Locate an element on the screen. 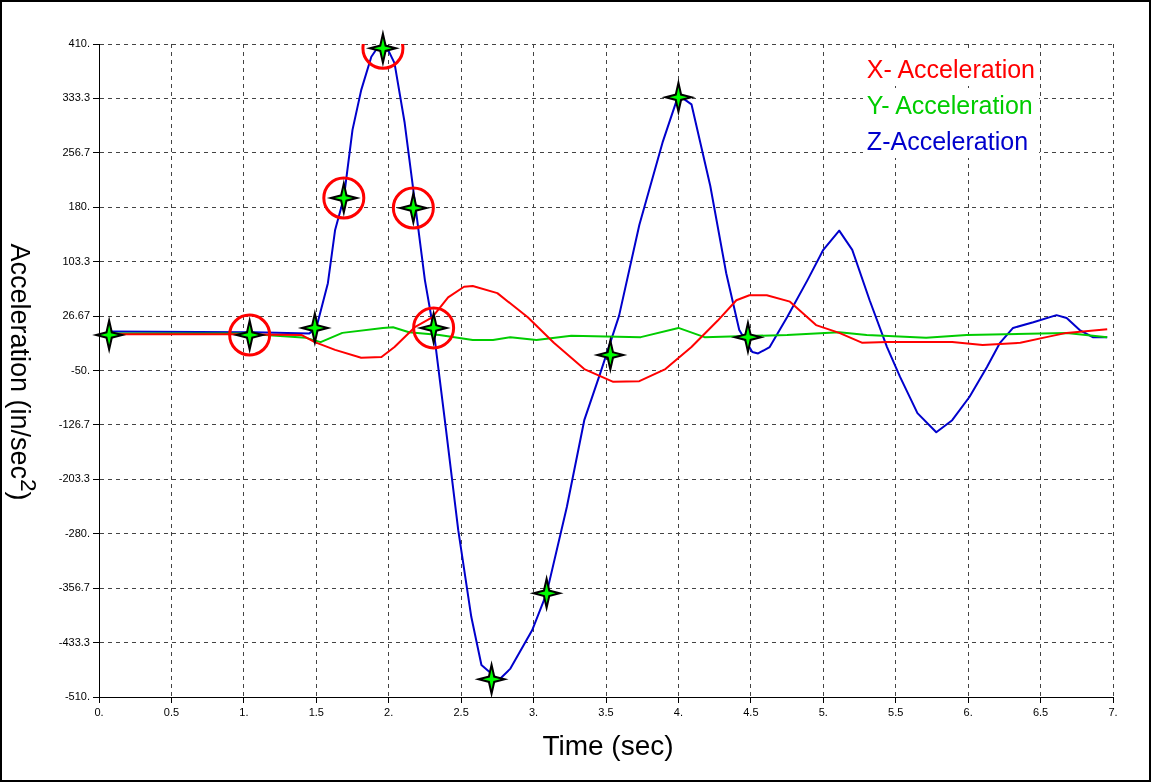 The width and height of the screenshot is (1151, 782). y-tick-label: -433.3 is located at coordinates (74, 641).